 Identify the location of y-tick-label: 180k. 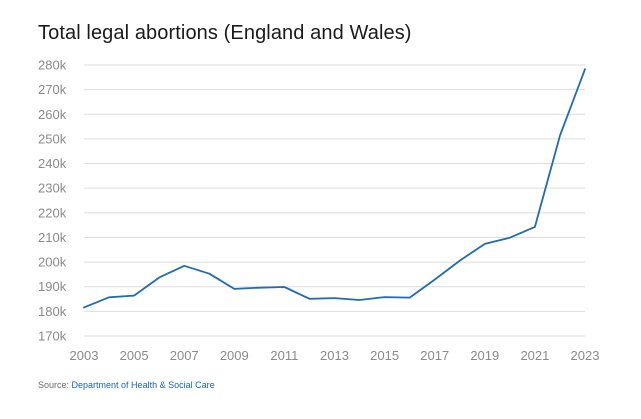
(52, 311).